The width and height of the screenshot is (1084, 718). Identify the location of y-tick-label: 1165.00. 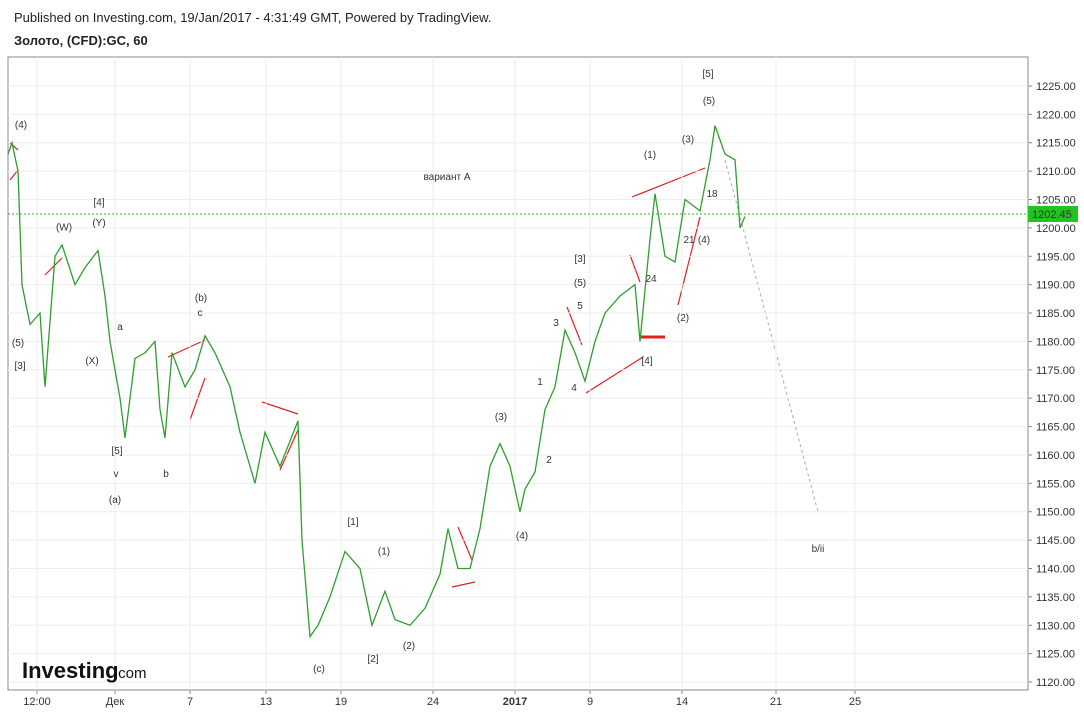
(1055, 428).